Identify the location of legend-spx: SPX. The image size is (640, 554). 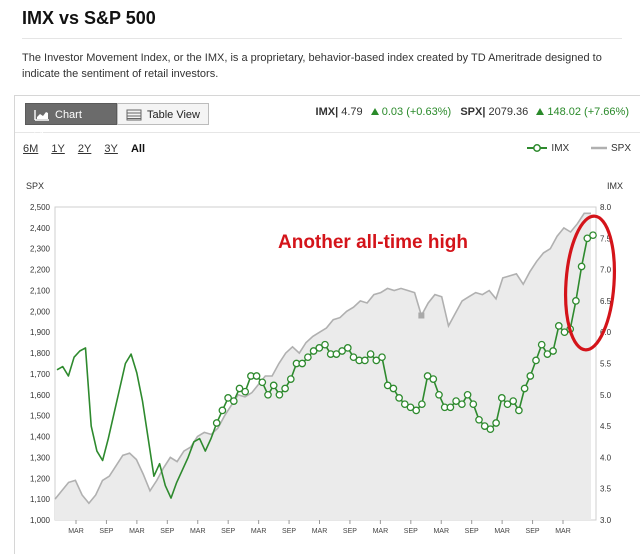
(610, 148).